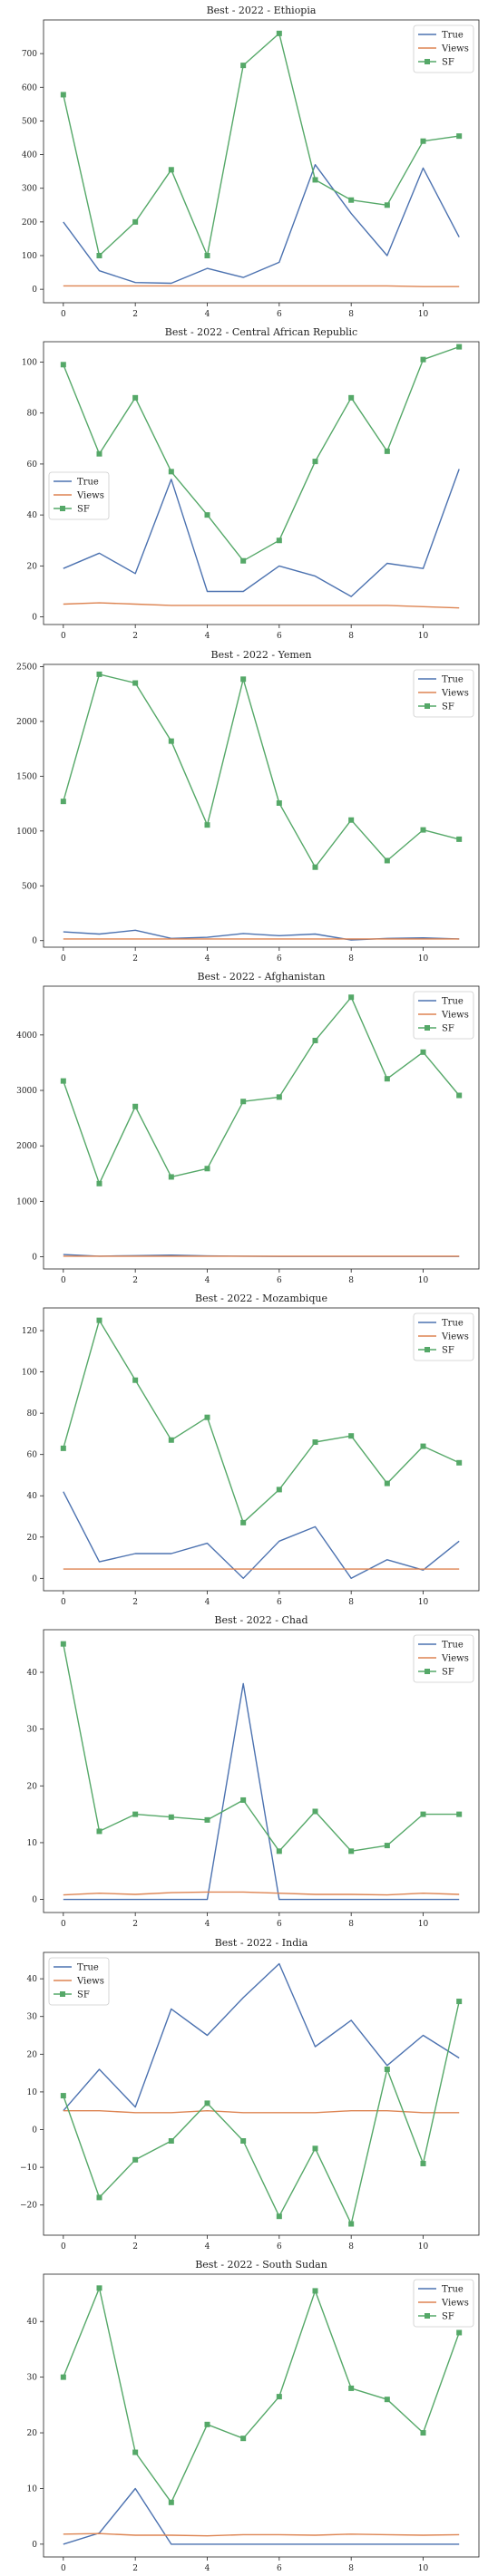  What do you see at coordinates (30, 155) in the screenshot?
I see `y-tick-label: 400` at bounding box center [30, 155].